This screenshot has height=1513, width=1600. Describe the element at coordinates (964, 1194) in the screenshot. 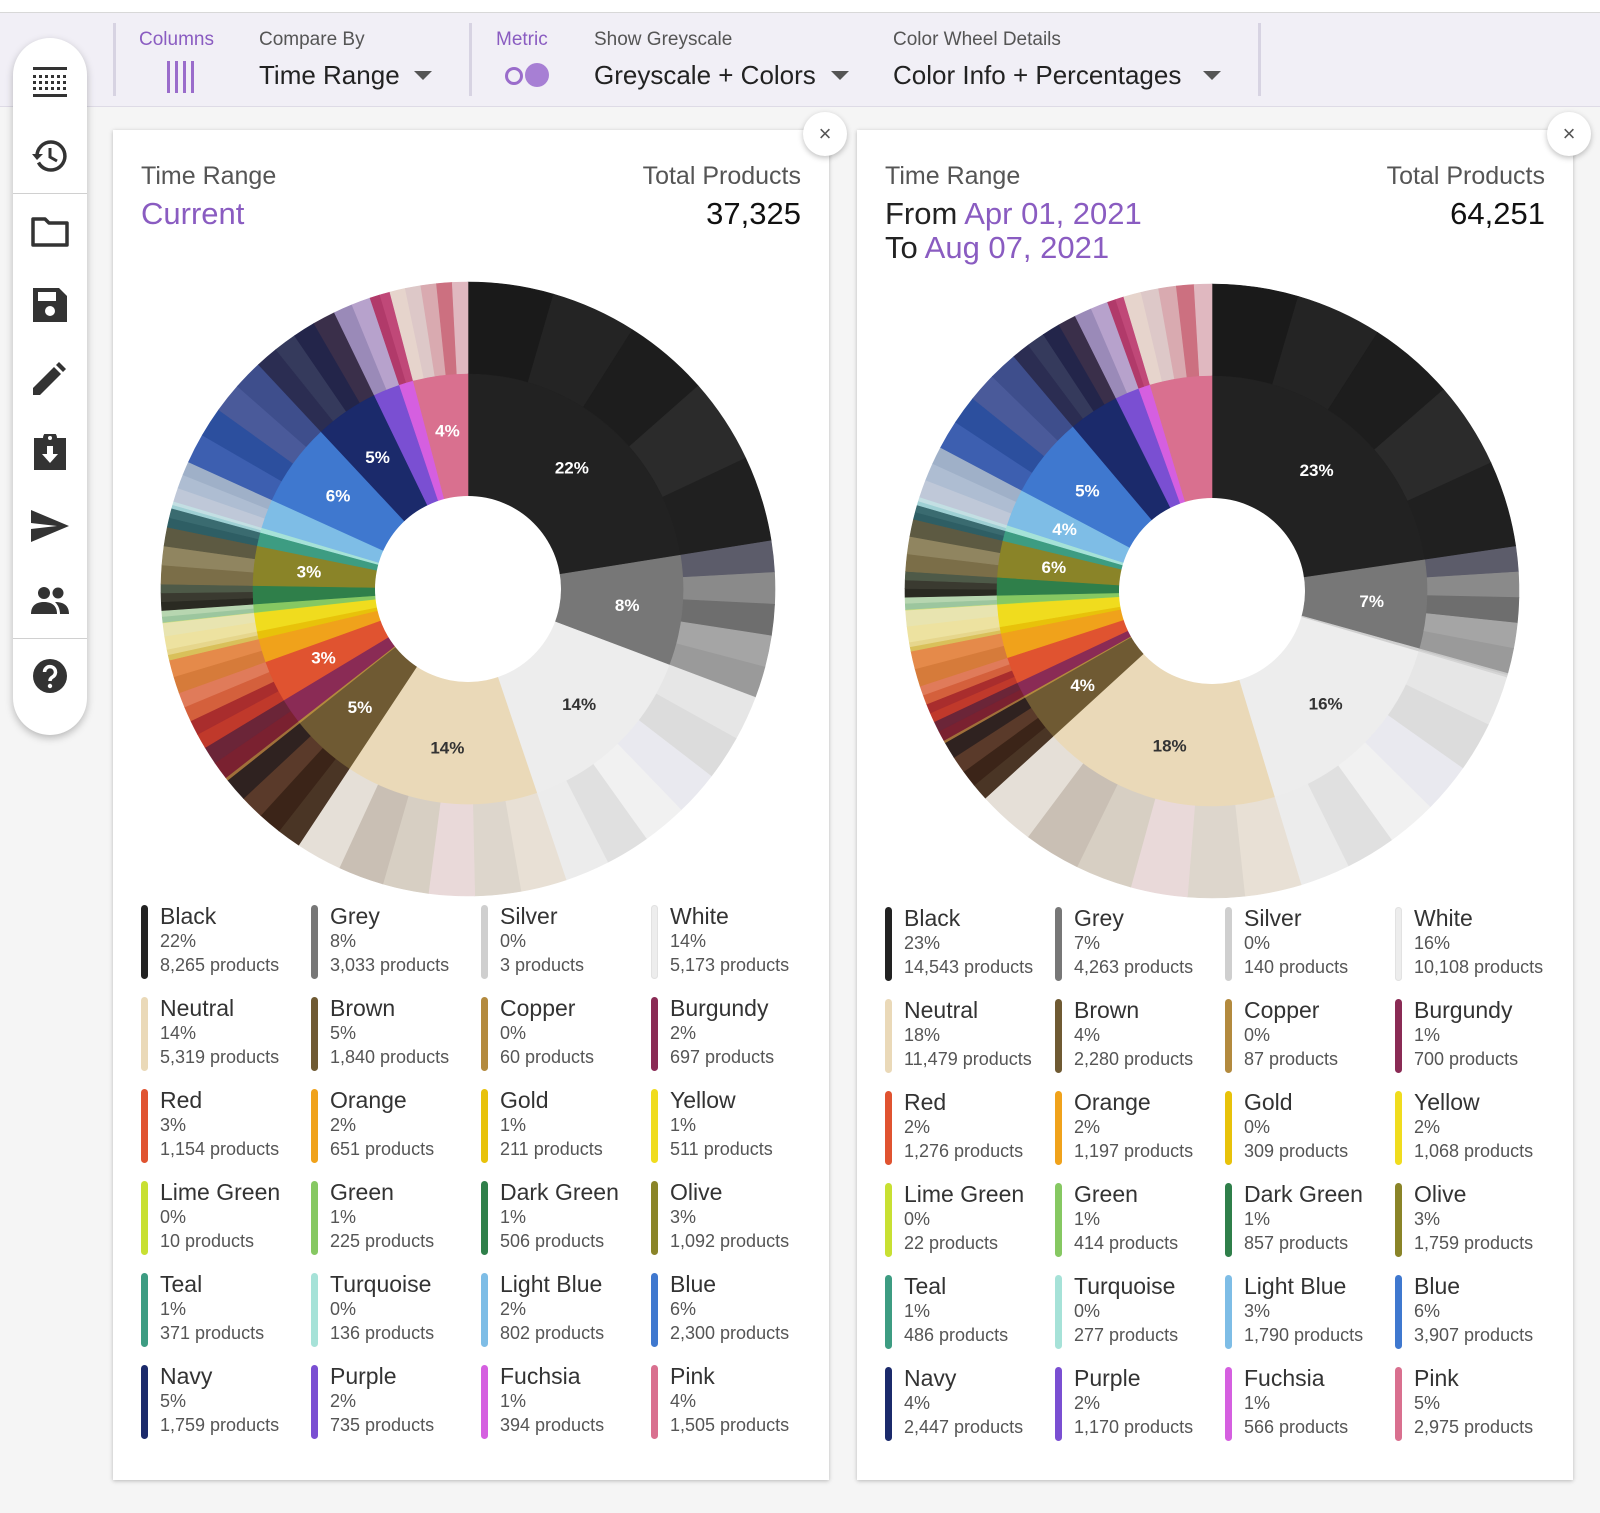

I see `legend-name: Lime Green` at that location.